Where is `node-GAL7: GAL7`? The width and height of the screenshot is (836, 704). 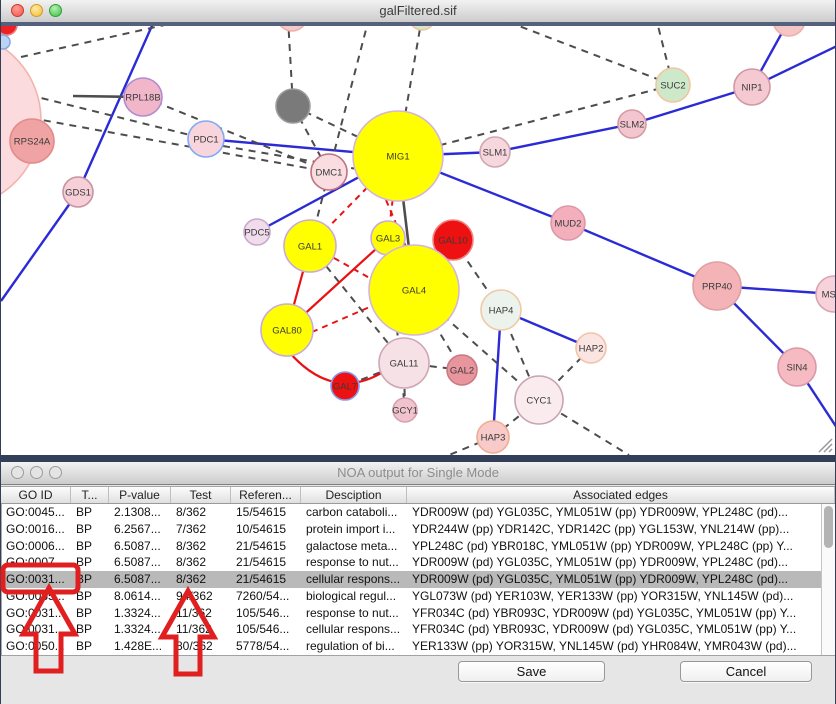 node-GAL7: GAL7 is located at coordinates (345, 386).